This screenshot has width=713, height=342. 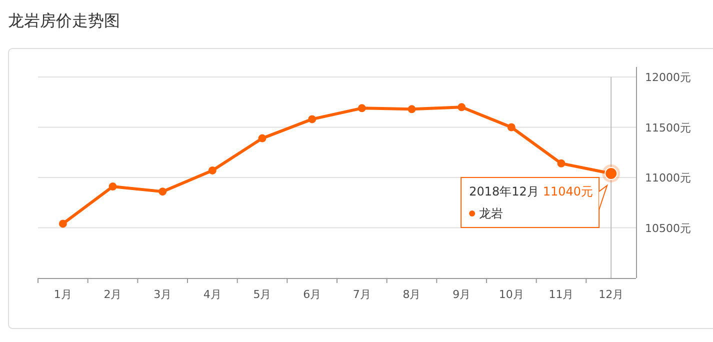 I want to click on xtick-label: 2月, so click(x=113, y=294).